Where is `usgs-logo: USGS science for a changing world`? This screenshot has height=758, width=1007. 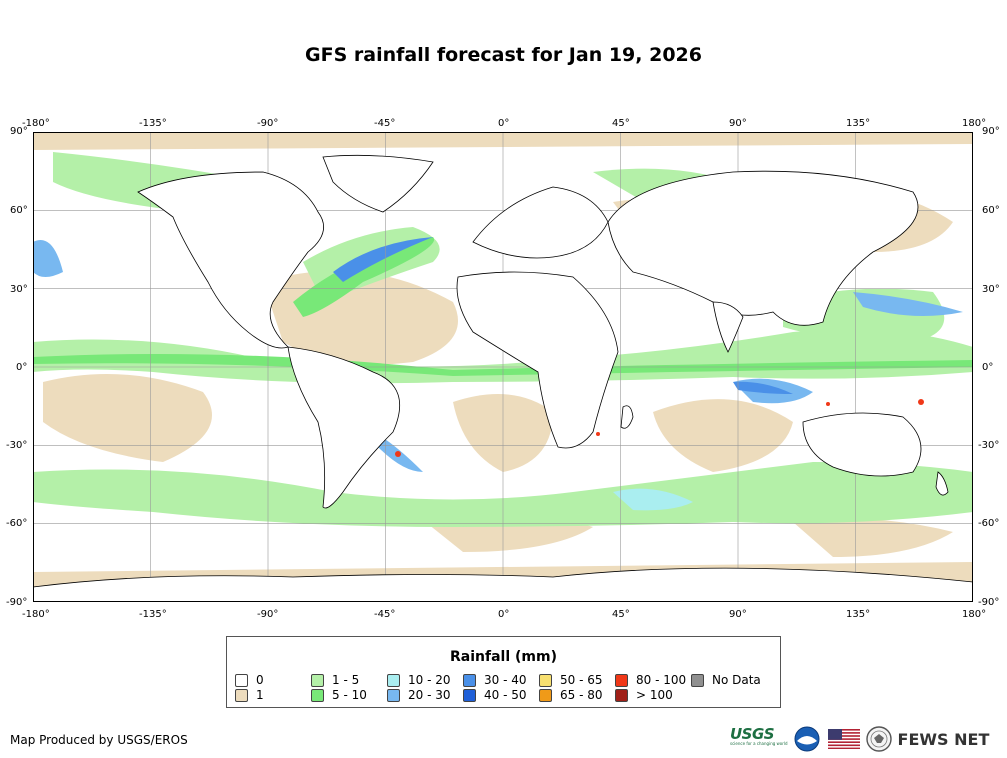
usgs-logo: USGS science for a changing world is located at coordinates (759, 737).